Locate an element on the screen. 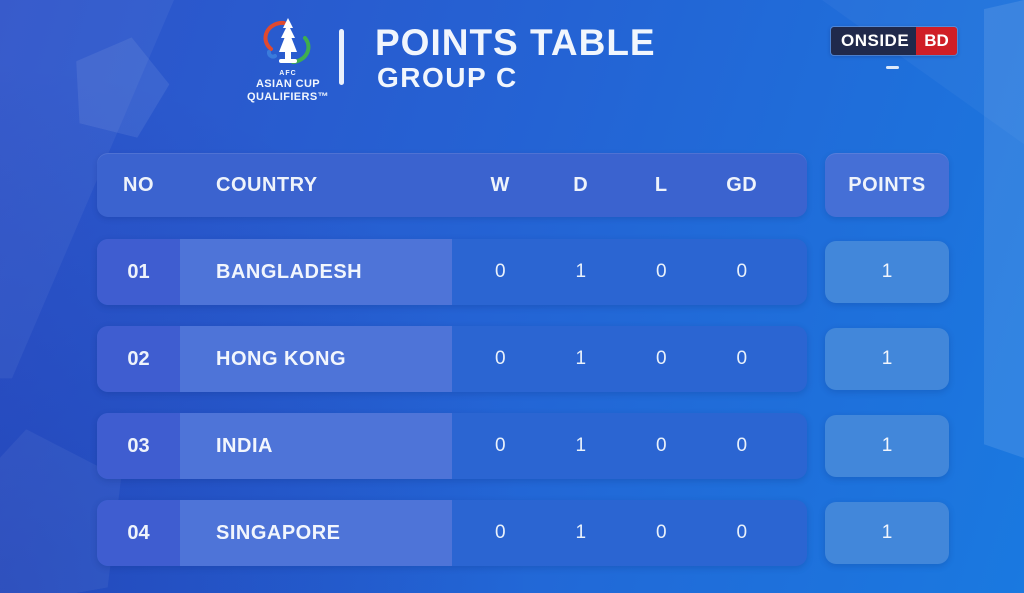 Image resolution: width=1024 pixels, height=593 pixels. country-name: HONG KONG is located at coordinates (316, 359).